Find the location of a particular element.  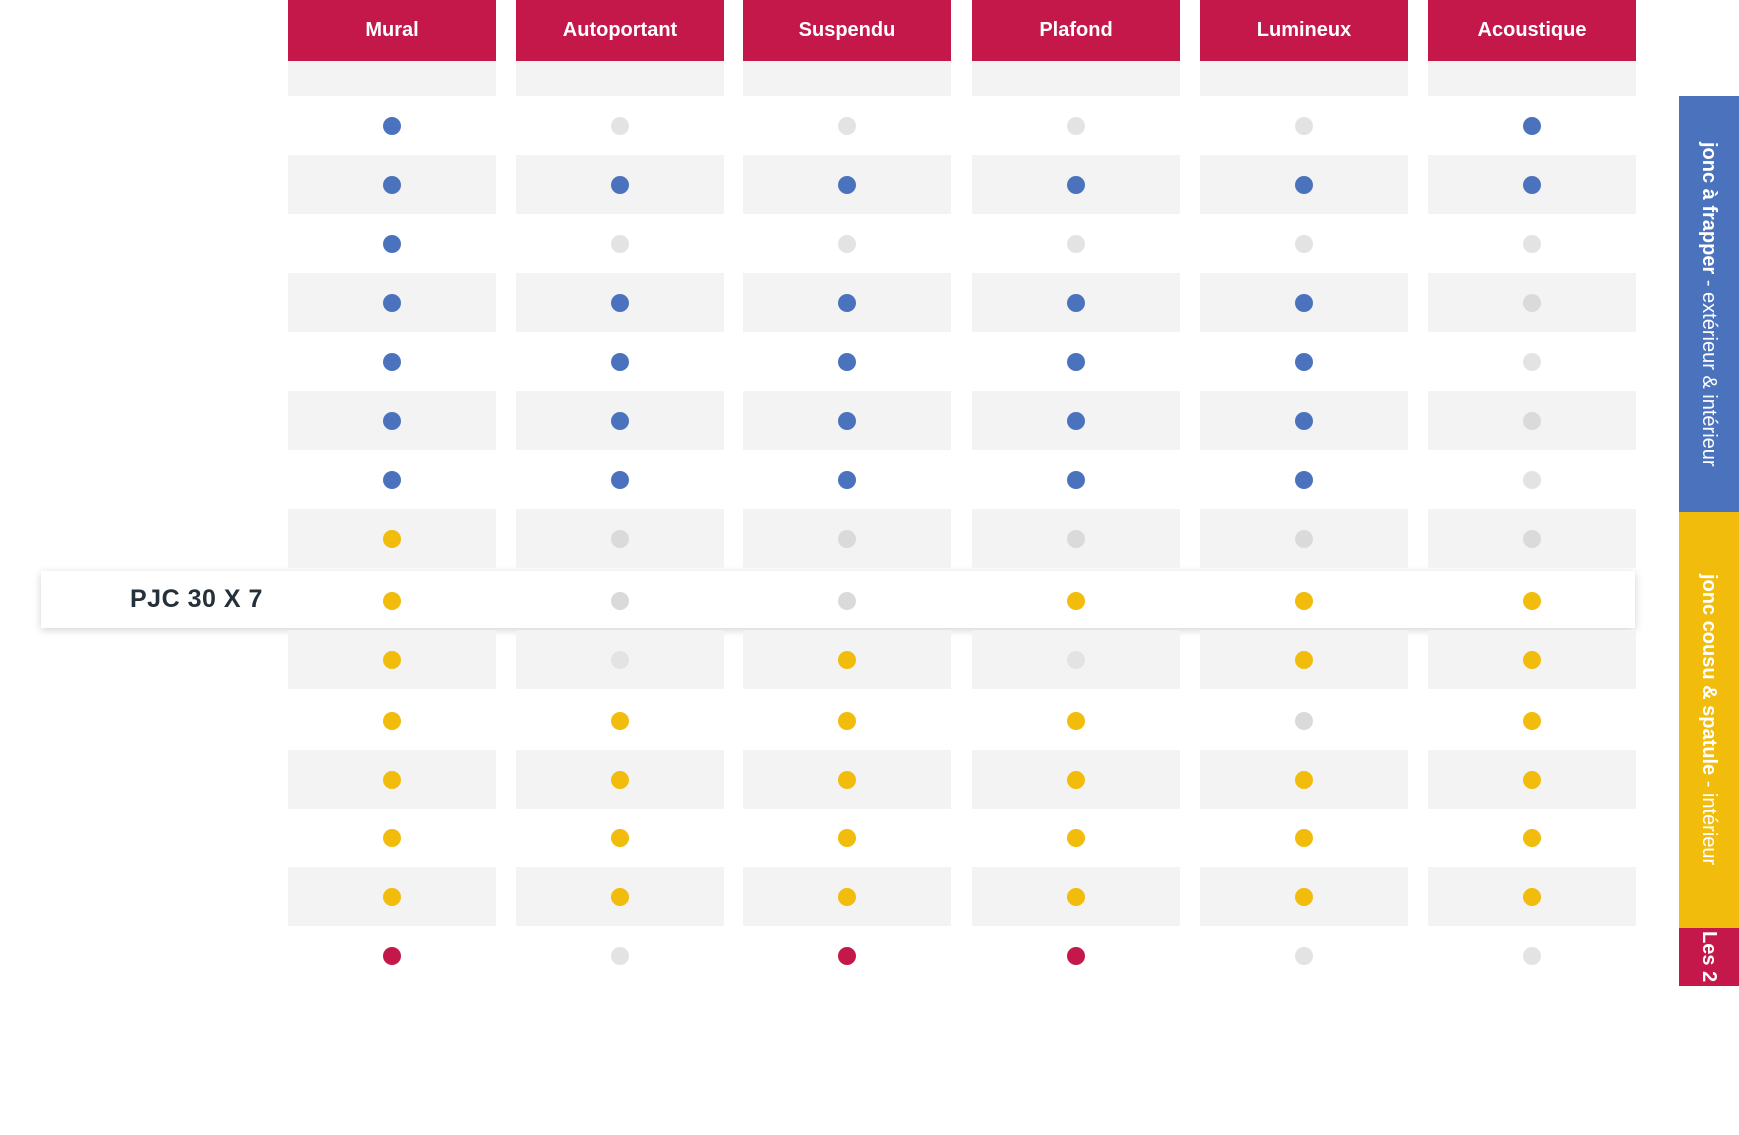

column-header: Acoustique is located at coordinates (1532, 30).